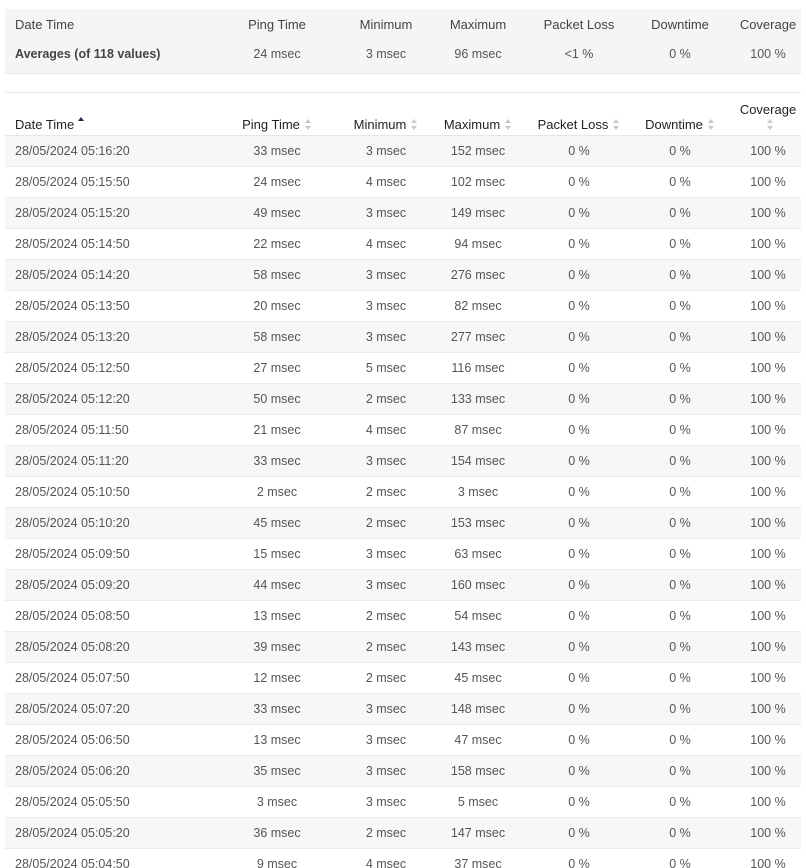 The width and height of the screenshot is (806, 868). What do you see at coordinates (277, 430) in the screenshot?
I see `ping-time-cell: 21 msec` at bounding box center [277, 430].